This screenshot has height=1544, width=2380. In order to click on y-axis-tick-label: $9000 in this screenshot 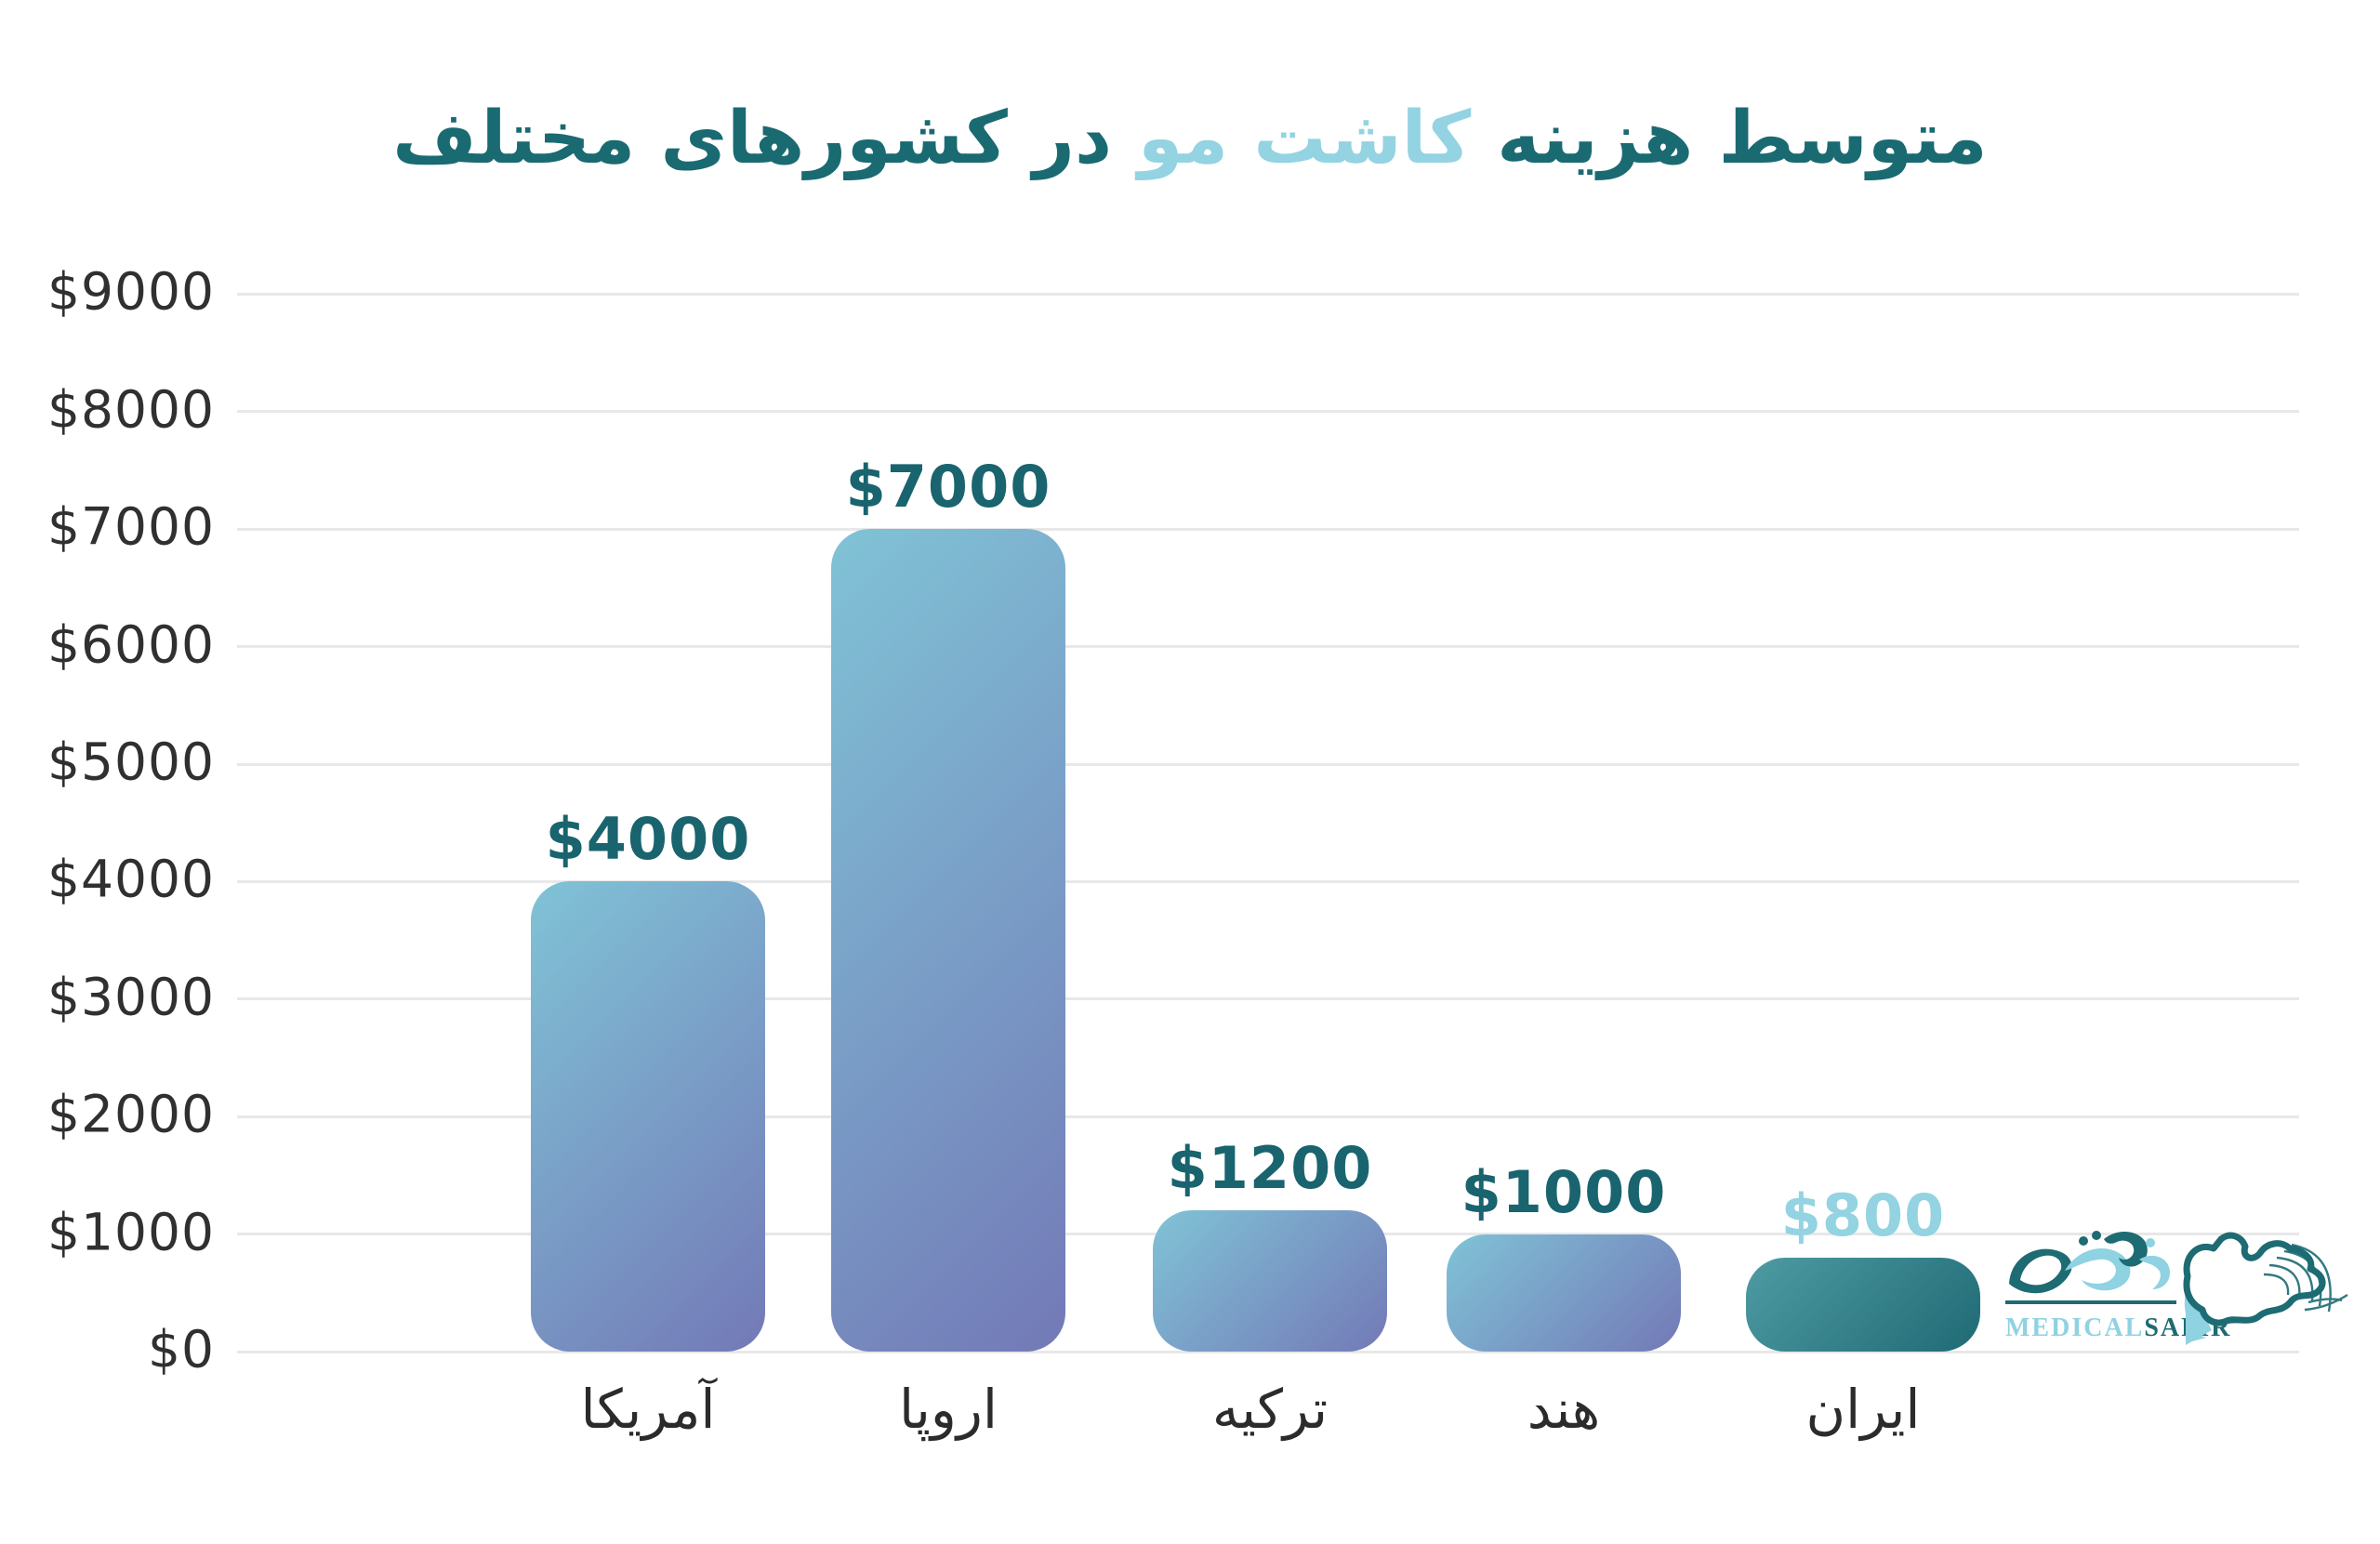, I will do `click(131, 291)`.